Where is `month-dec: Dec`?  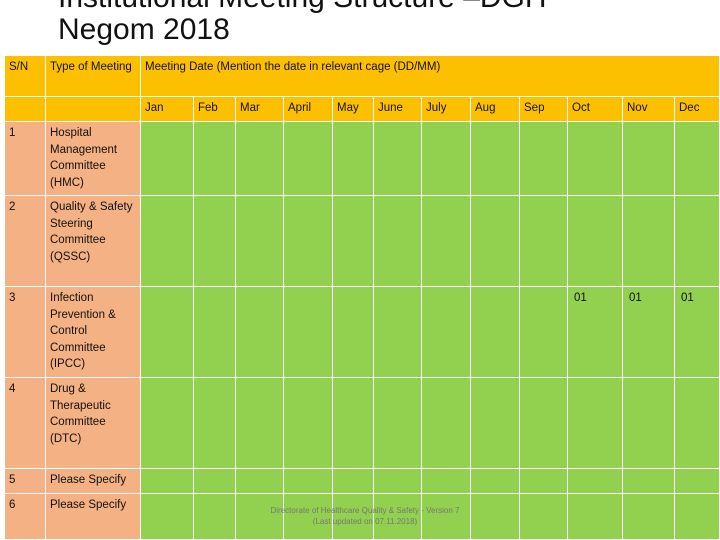 month-dec: Dec is located at coordinates (697, 109).